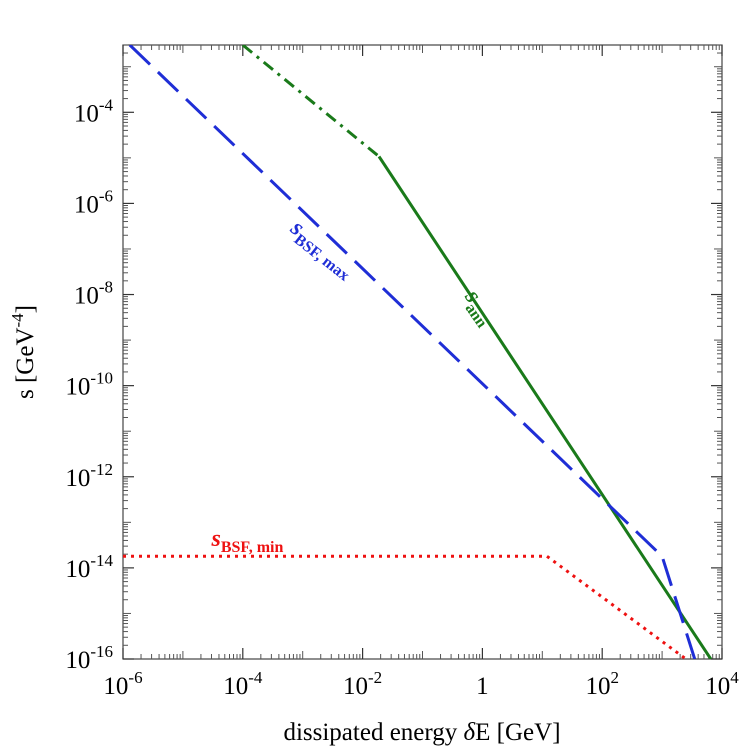  Describe the element at coordinates (122, 684) in the screenshot. I see `x-tick-label: 10⁻⁶` at that location.